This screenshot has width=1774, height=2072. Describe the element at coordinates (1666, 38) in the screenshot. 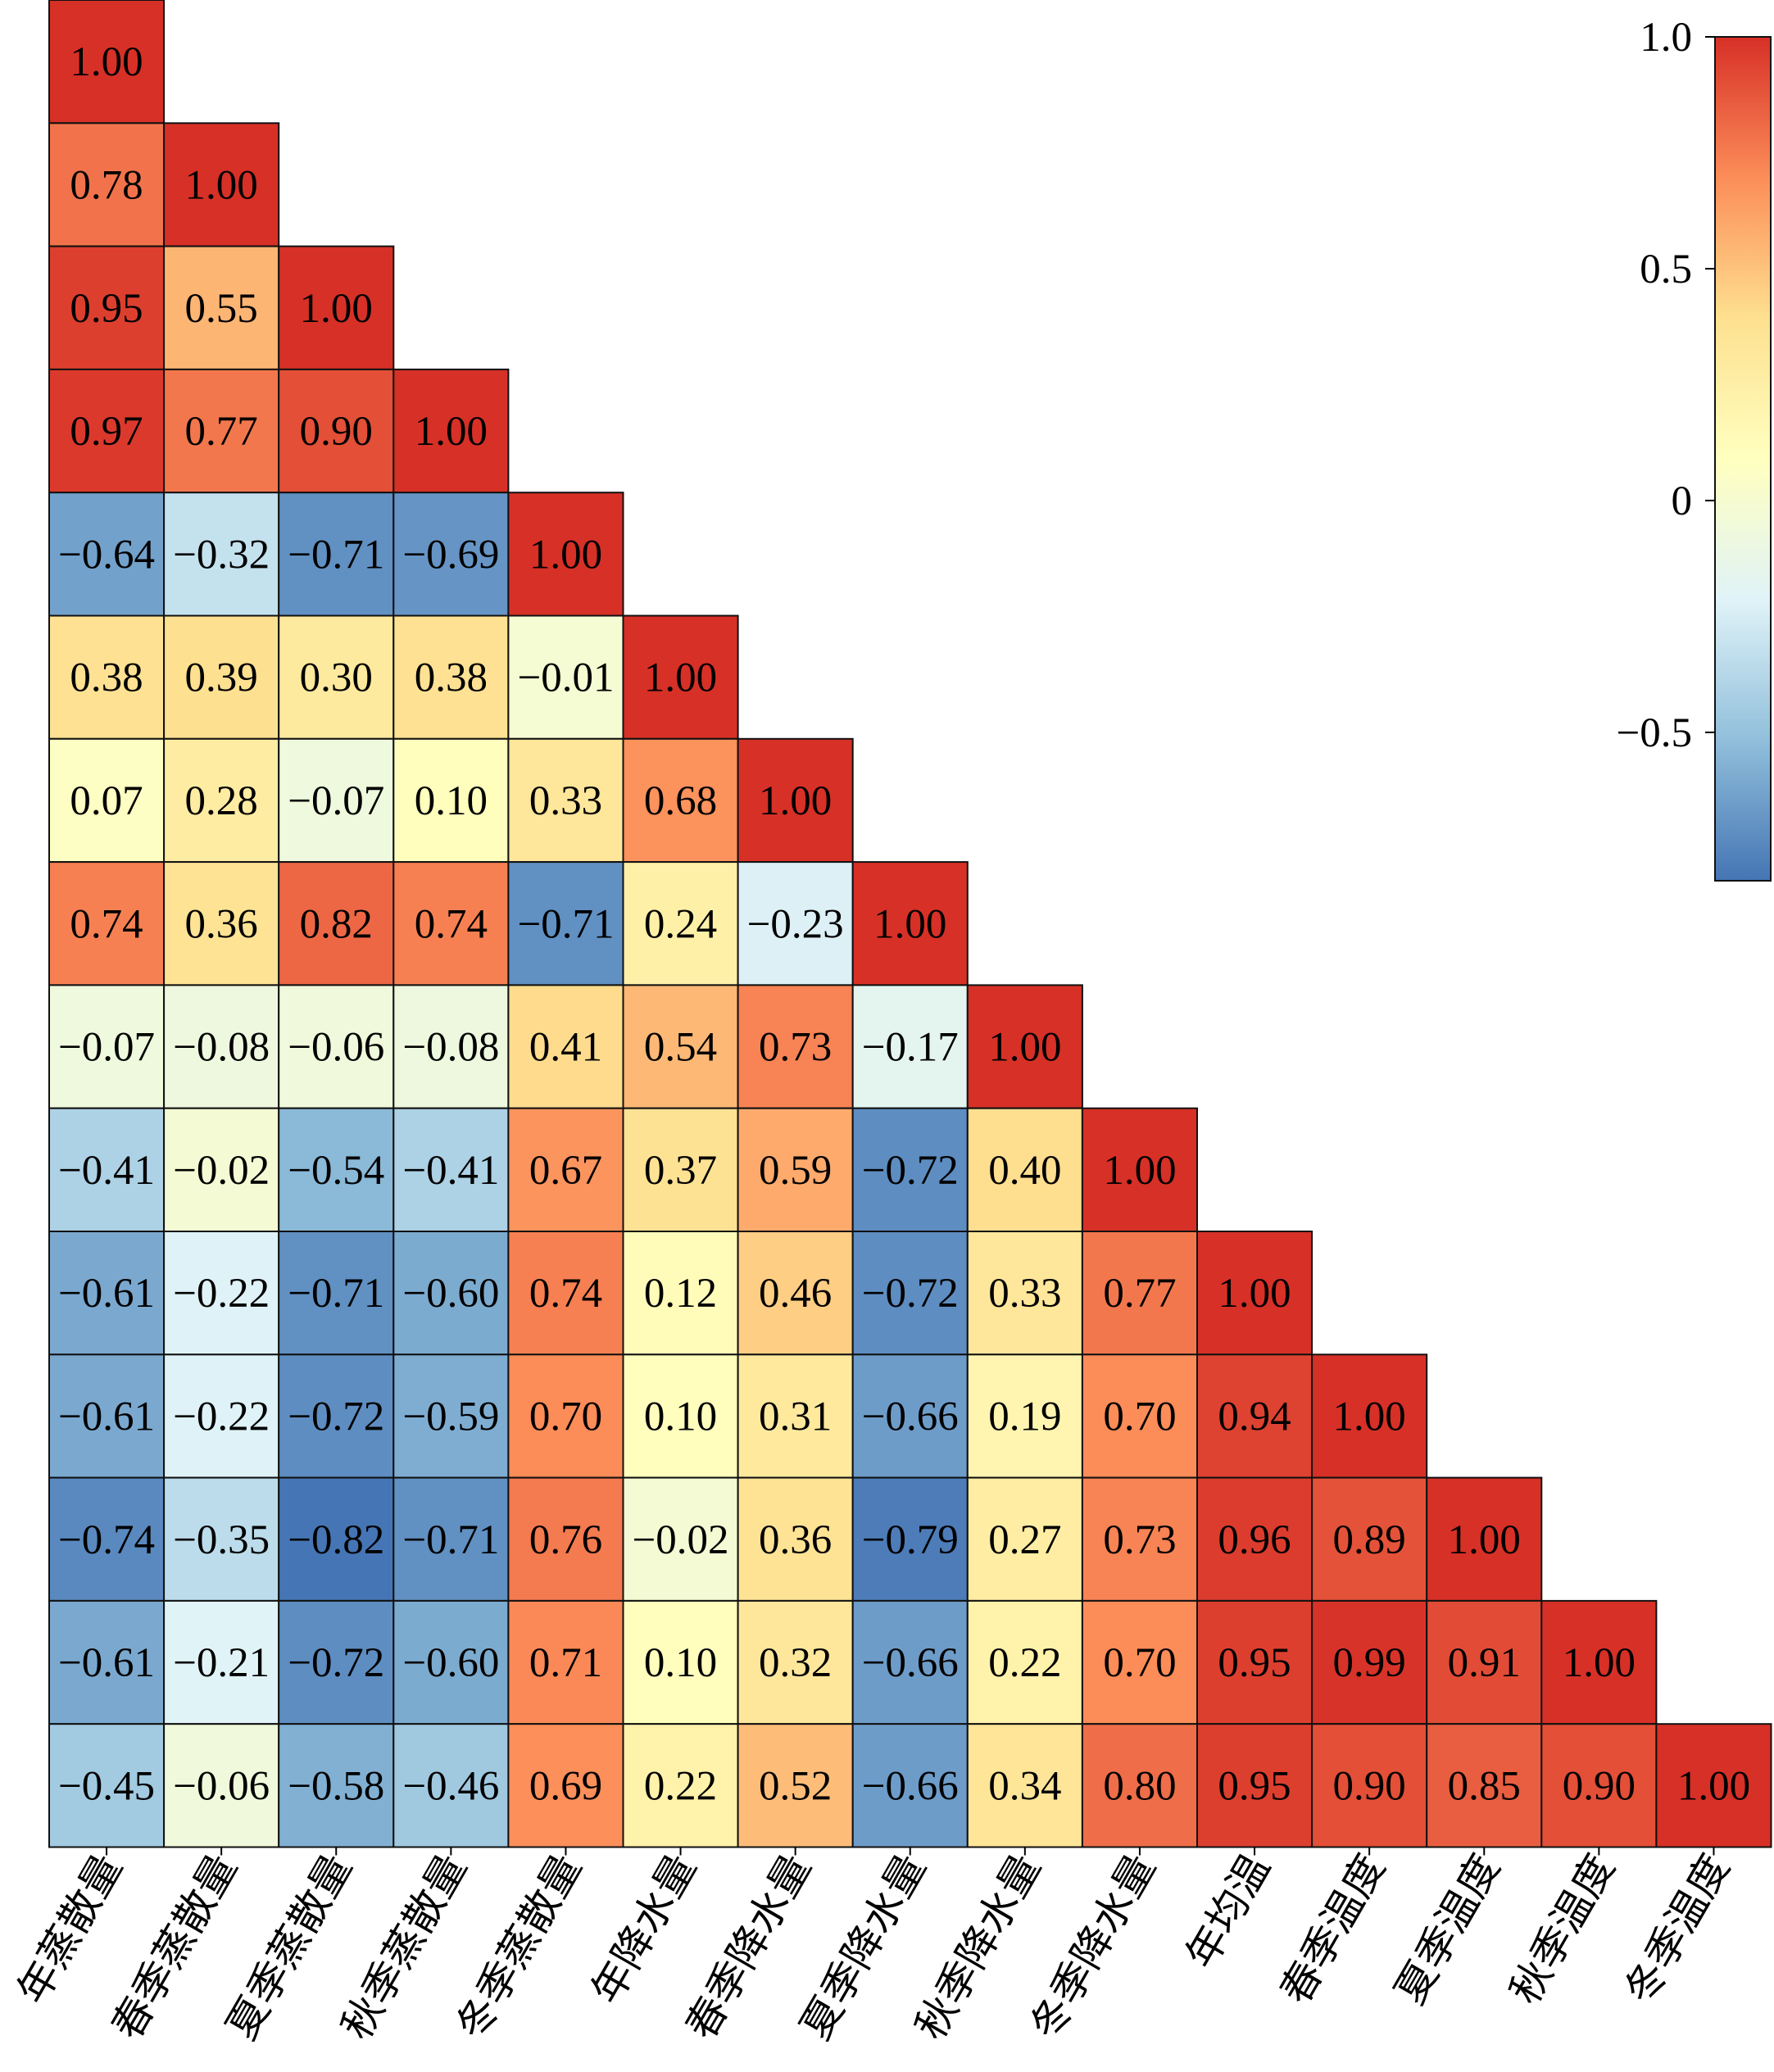

I see `colorbar-tick-label: 1.0` at that location.